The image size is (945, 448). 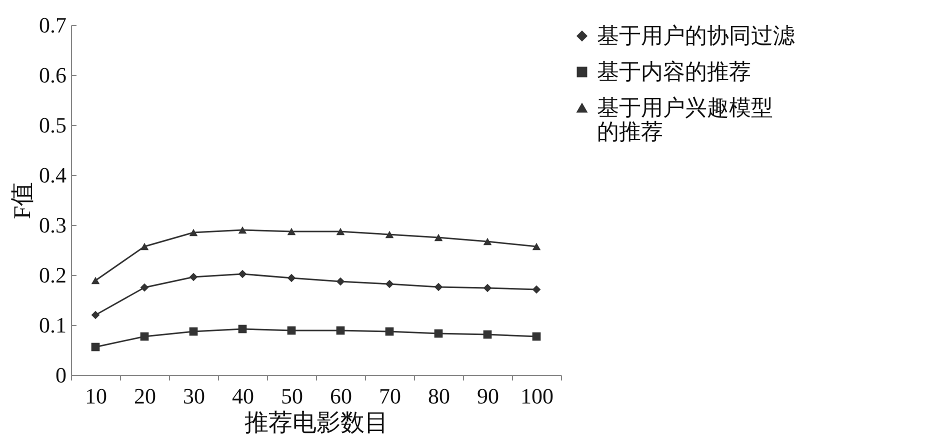 What do you see at coordinates (52, 275) in the screenshot?
I see `y-tick-label: 0.2` at bounding box center [52, 275].